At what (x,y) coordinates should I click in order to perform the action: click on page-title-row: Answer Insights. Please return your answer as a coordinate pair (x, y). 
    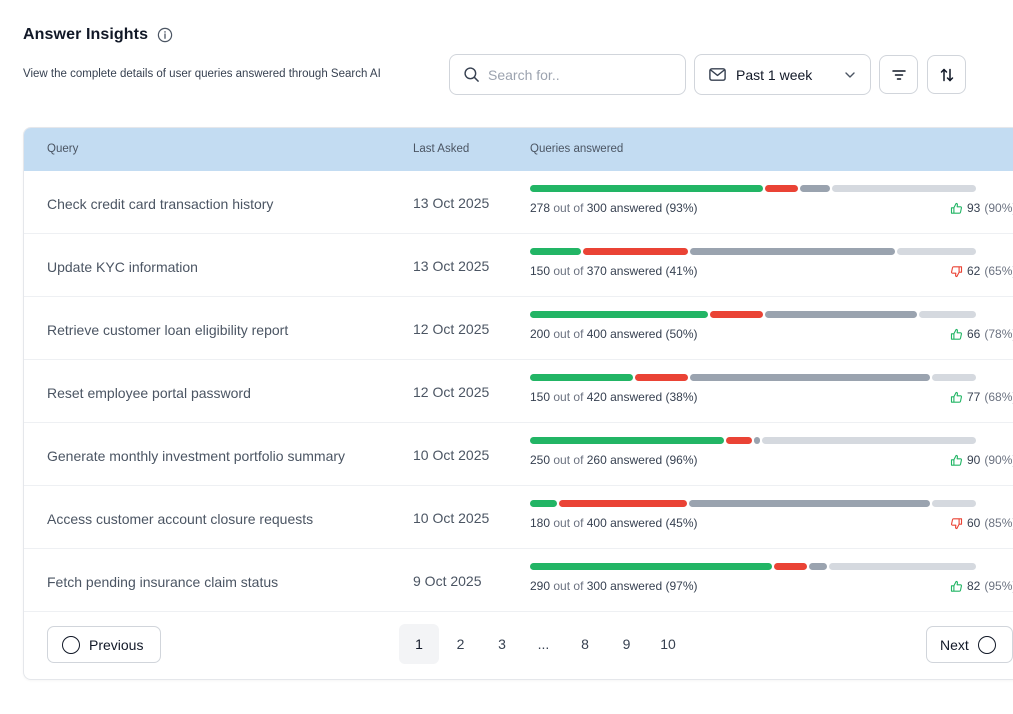
    Looking at the image, I should click on (98, 35).